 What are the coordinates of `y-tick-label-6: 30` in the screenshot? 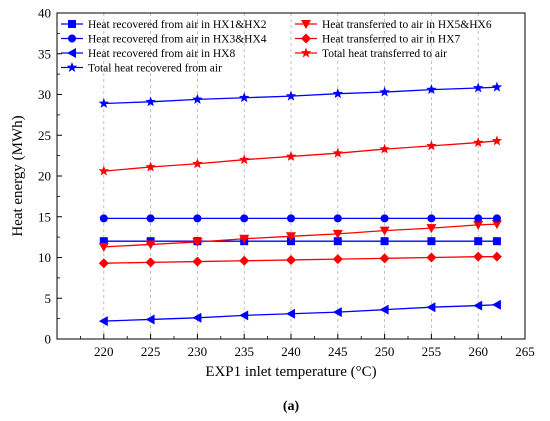 It's located at (44, 94).